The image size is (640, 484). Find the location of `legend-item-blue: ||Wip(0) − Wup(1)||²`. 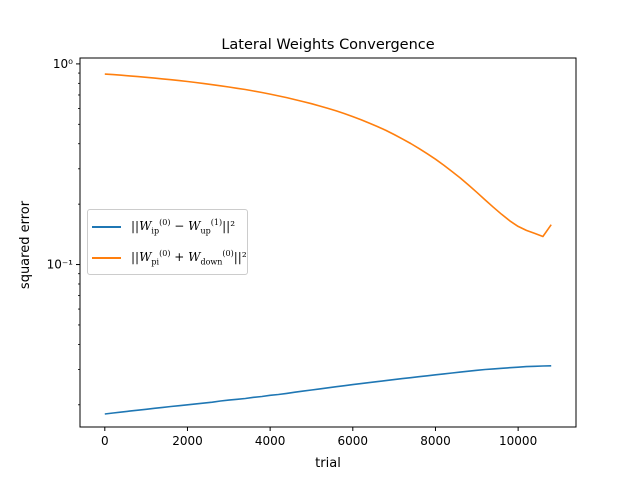

legend-item-blue: ||Wip(0) − Wup(1)||² is located at coordinates (163, 227).